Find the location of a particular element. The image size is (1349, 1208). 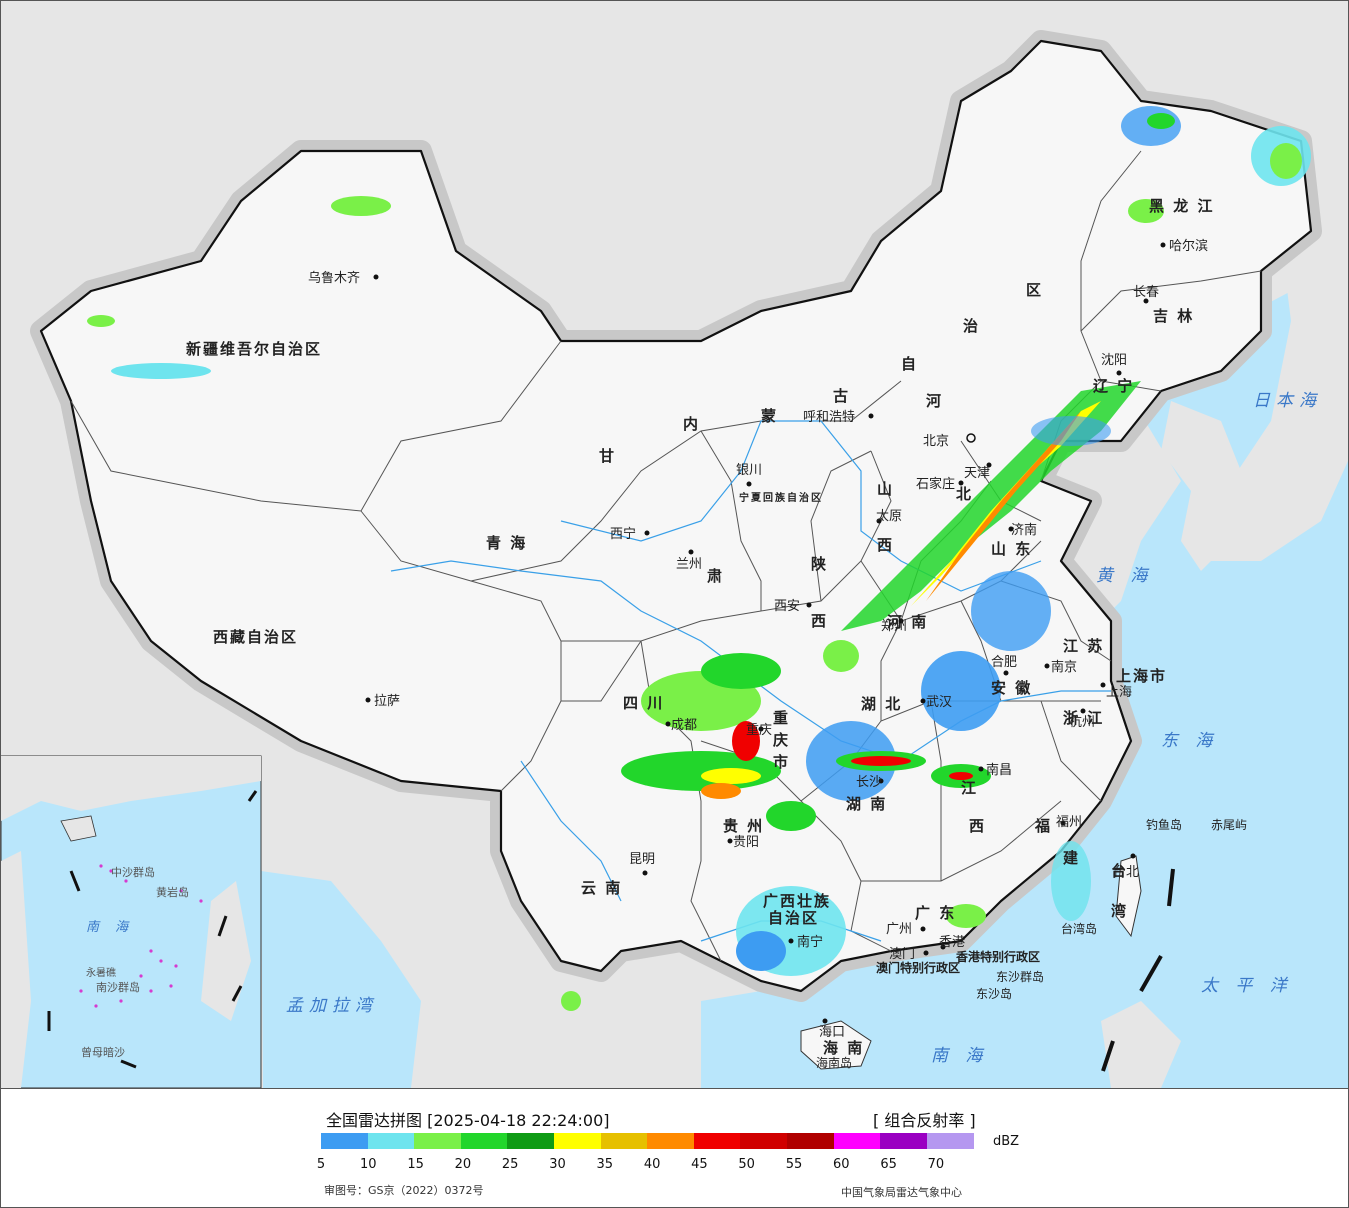

svg-text: 江 苏 is located at coordinates (1083, 646).